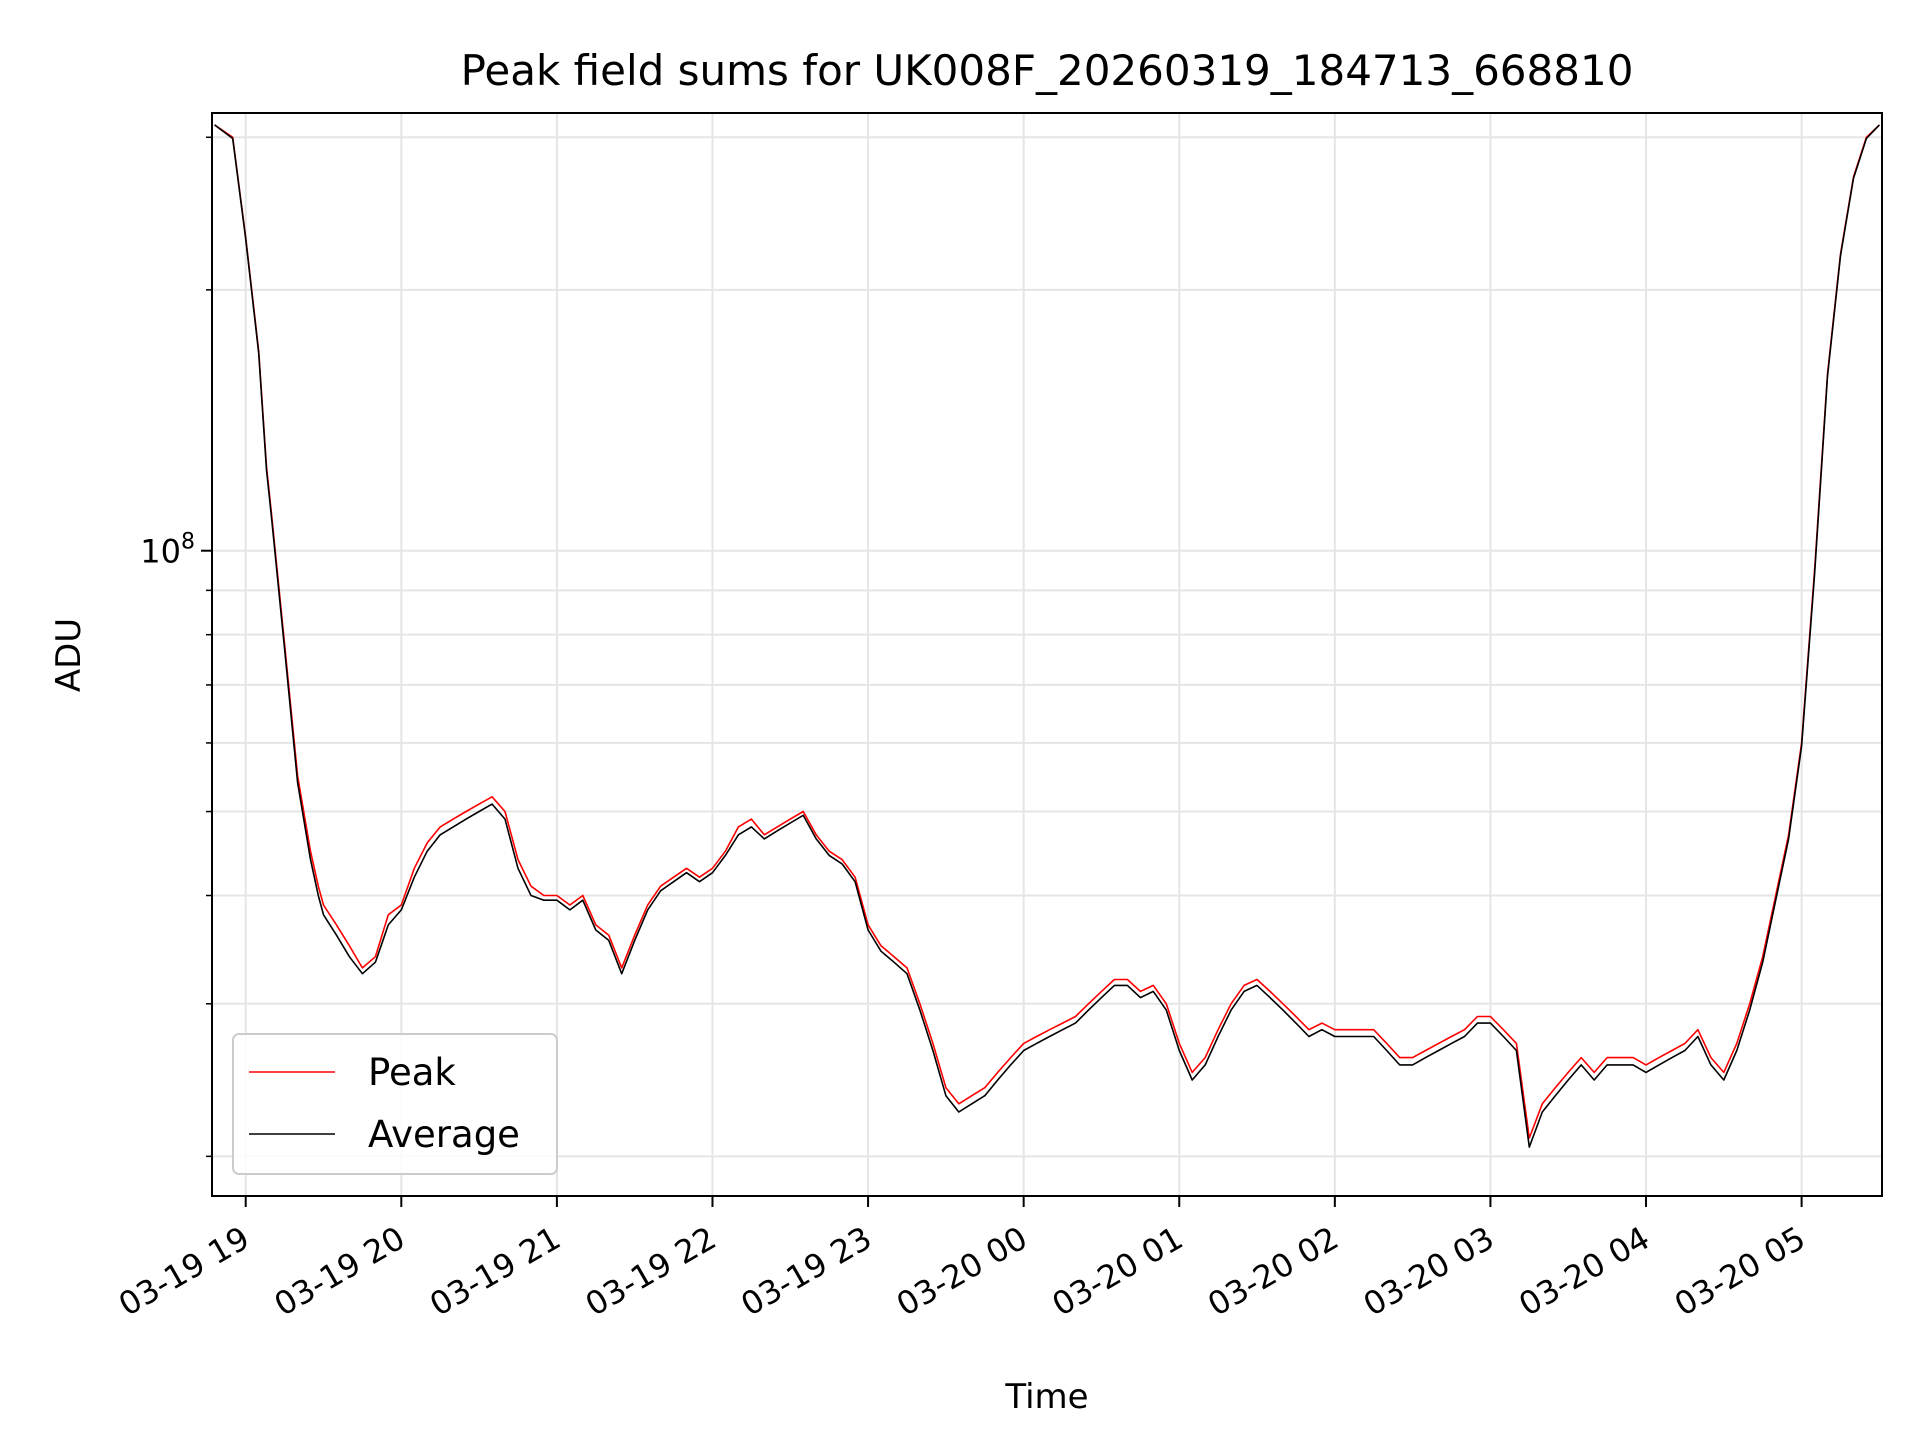 This screenshot has width=1920, height=1440. Describe the element at coordinates (167, 550) in the screenshot. I see `y-tick-label: 108` at that location.